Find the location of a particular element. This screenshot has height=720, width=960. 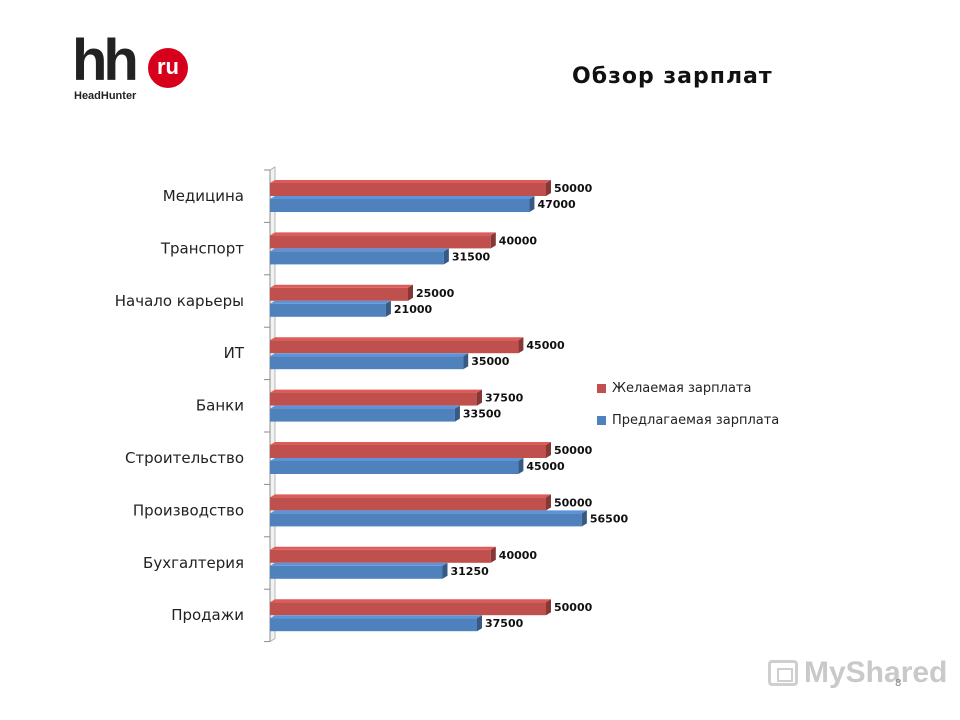

data-label-desired-6: 50000 is located at coordinates (573, 450).